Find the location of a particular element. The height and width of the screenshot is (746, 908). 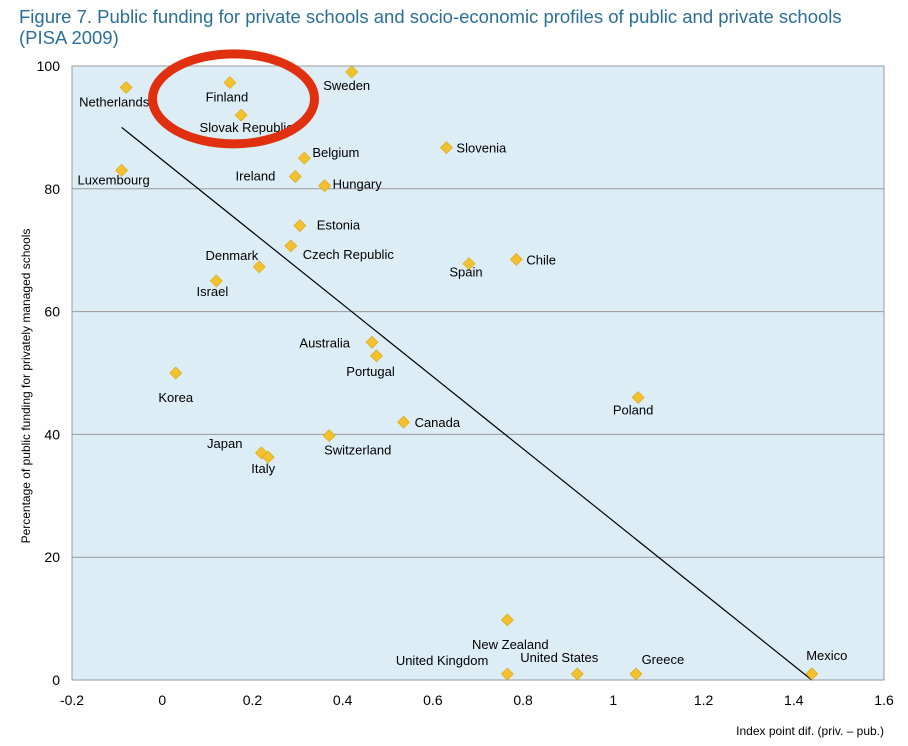

point-denmark is located at coordinates (259, 267).